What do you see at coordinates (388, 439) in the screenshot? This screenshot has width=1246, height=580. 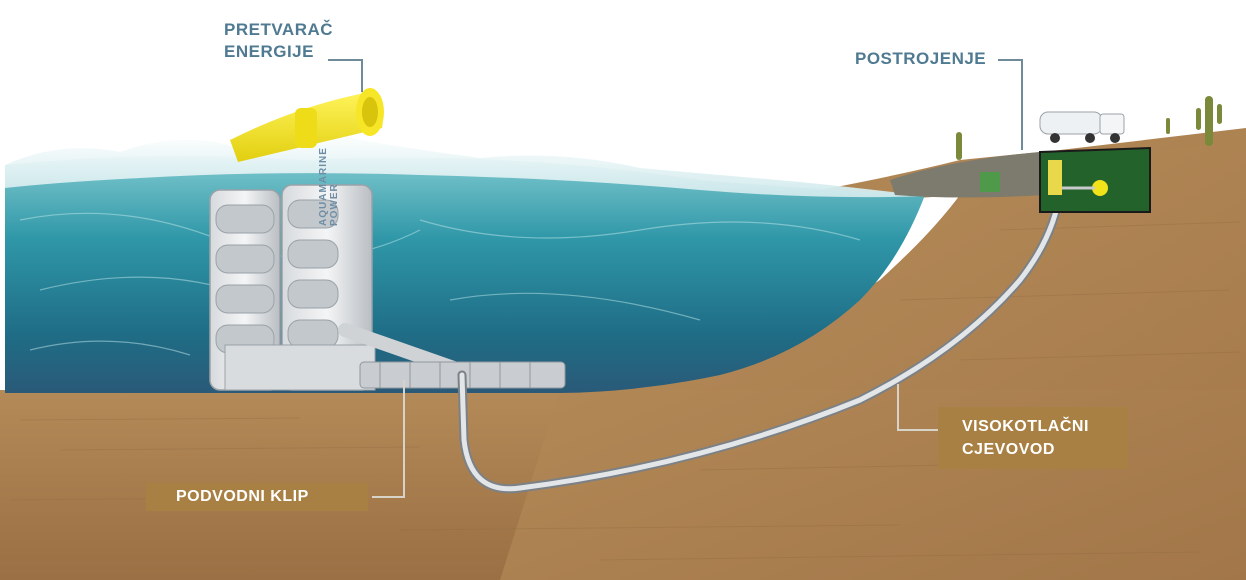 I see `leader-line-piston` at bounding box center [388, 439].